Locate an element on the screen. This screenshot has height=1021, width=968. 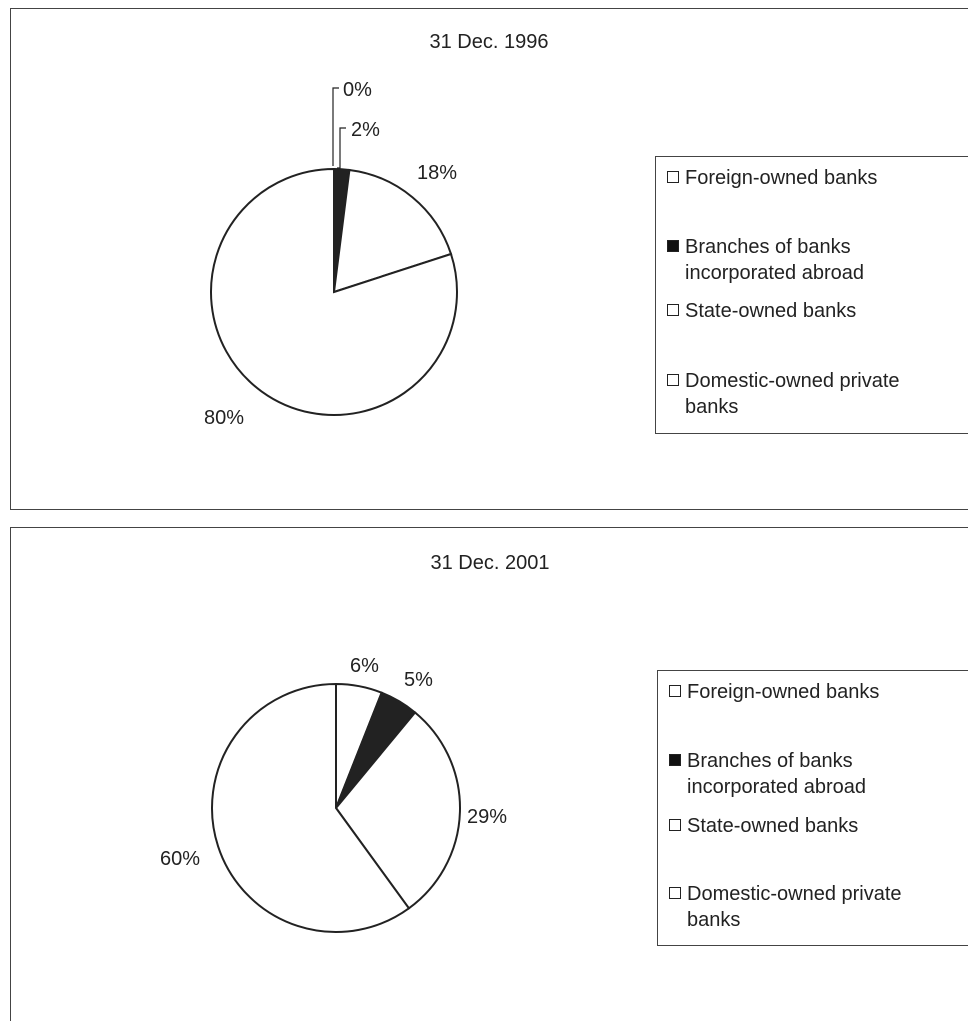
slice-label: 80% is located at coordinates (224, 418).